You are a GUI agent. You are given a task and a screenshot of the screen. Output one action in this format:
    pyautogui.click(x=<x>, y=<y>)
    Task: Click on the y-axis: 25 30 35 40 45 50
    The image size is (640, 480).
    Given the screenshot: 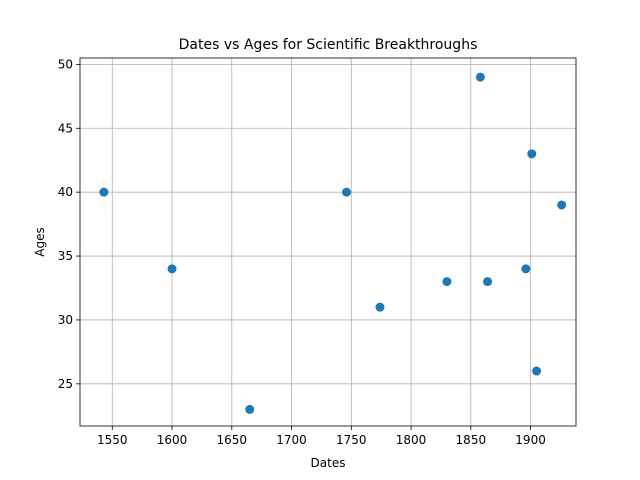 What is the action you would take?
    pyautogui.click(x=69, y=224)
    